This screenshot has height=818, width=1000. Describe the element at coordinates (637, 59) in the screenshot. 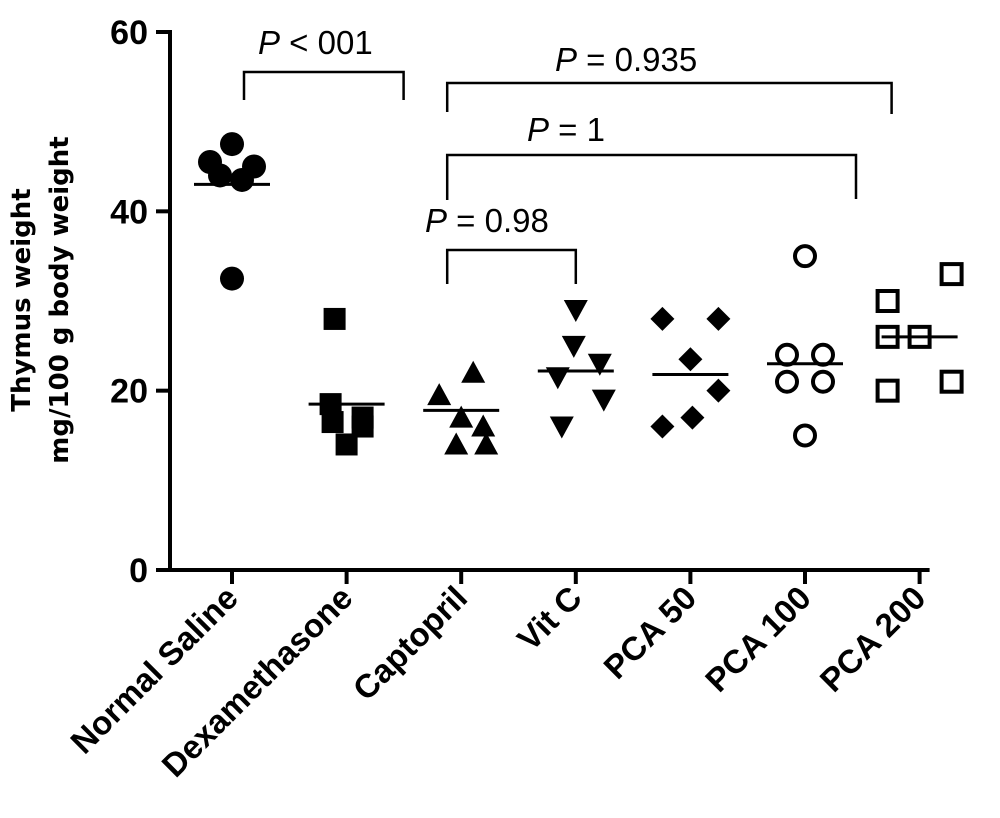

I see `p-value-text: = 0.935` at that location.